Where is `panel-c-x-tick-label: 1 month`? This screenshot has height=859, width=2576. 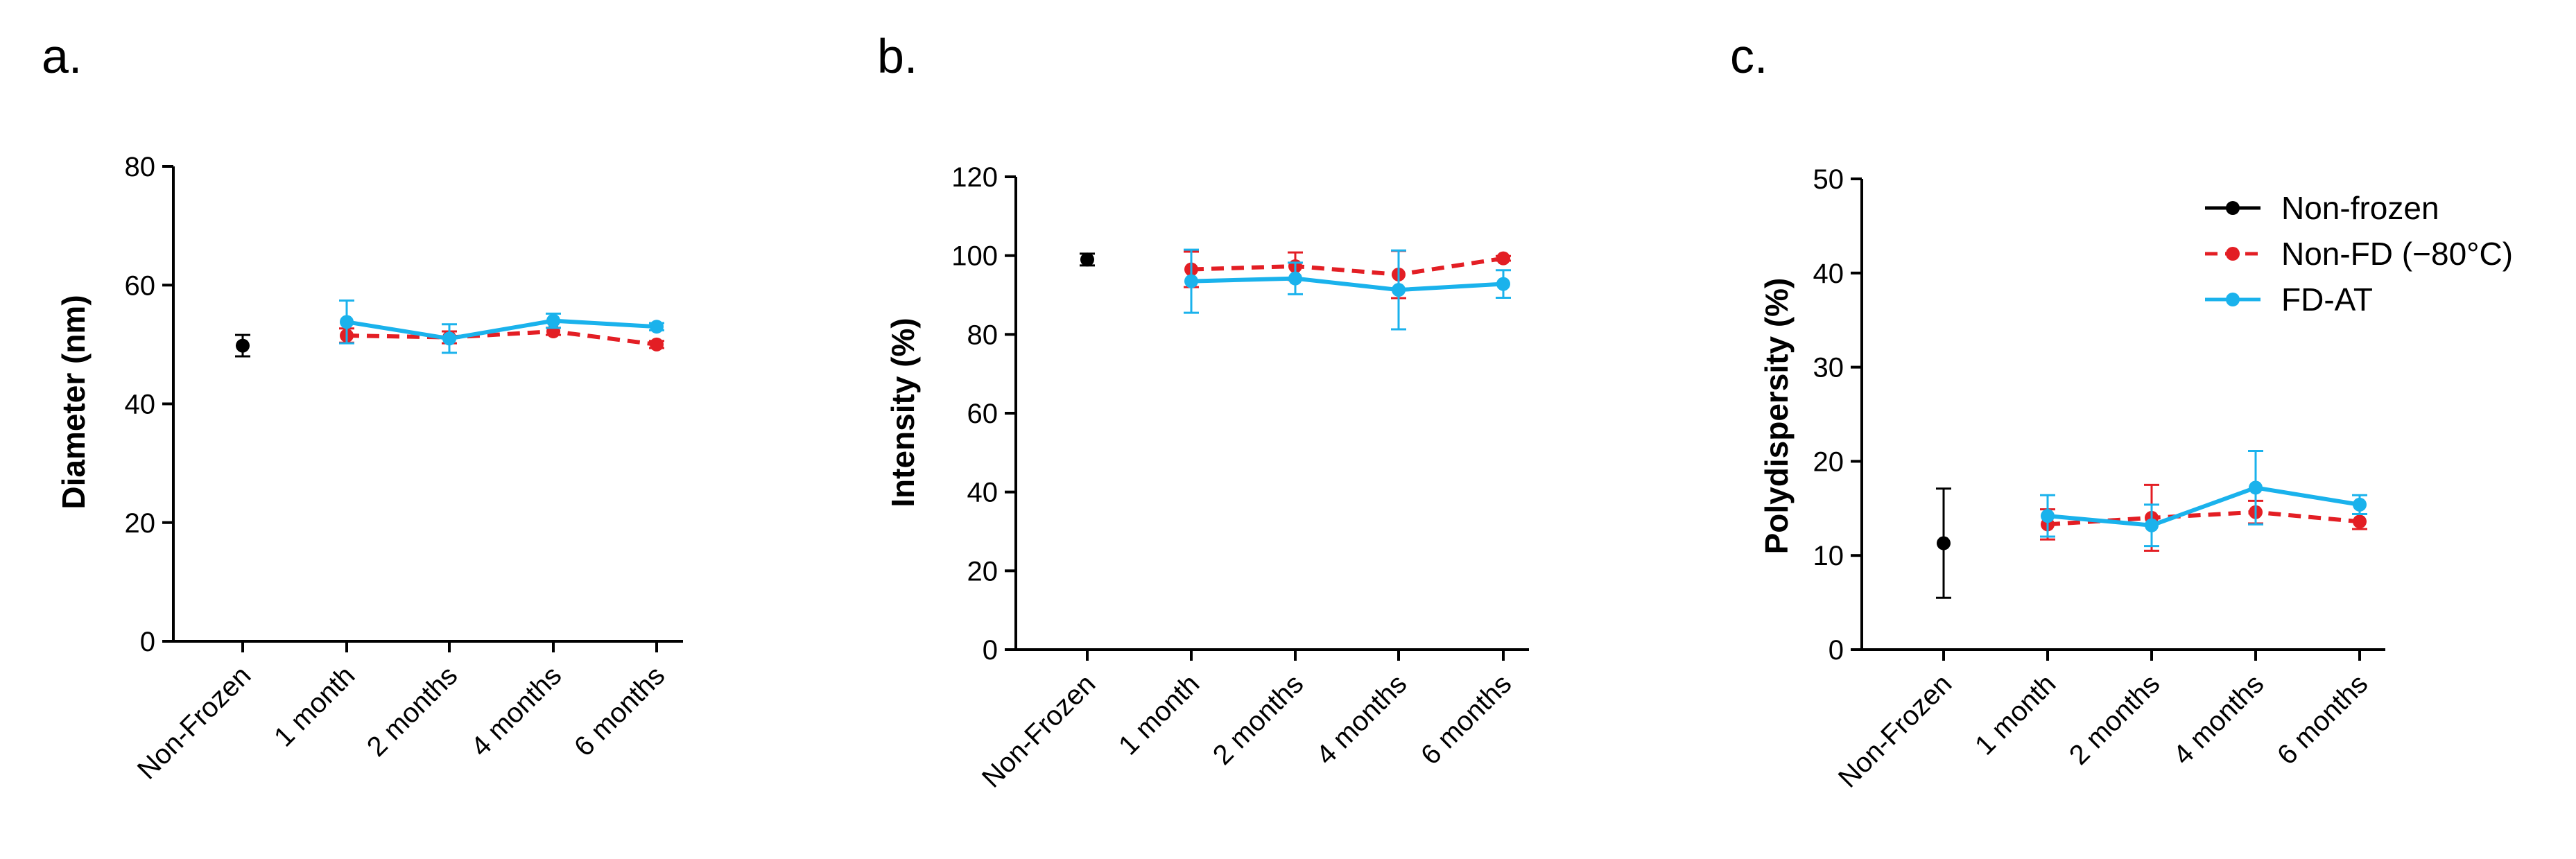
panel-c-x-tick-label: 1 month is located at coordinates (2015, 714).